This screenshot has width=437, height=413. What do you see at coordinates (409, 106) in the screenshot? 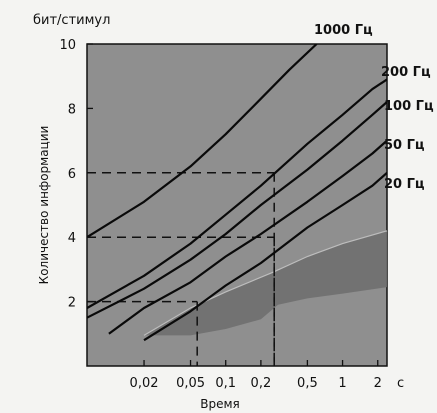
I see `series-label-2: 100 Гц` at bounding box center [409, 106].